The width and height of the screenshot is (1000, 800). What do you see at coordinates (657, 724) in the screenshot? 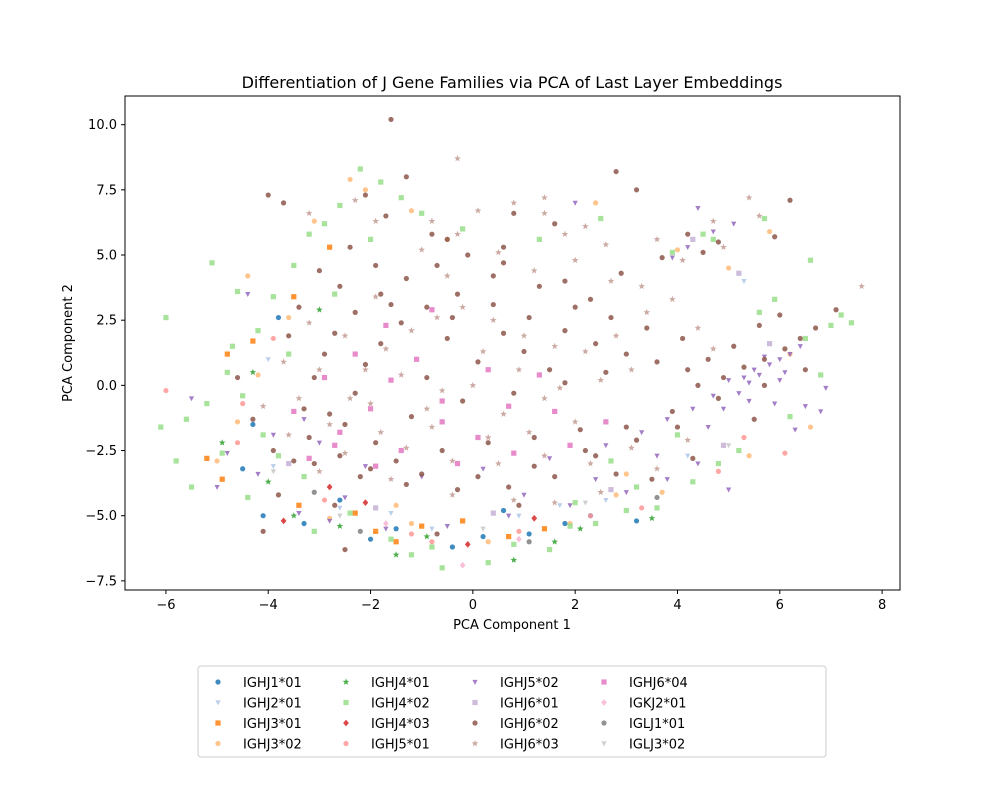
I see `legend-label: IGLJ1*01` at bounding box center [657, 724].